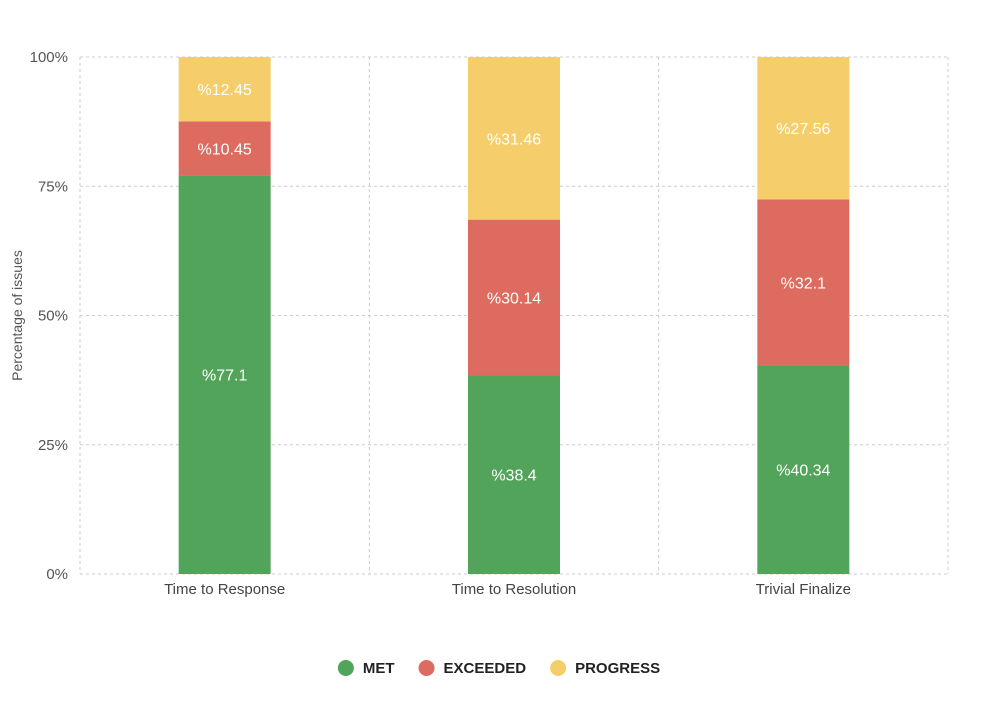 The width and height of the screenshot is (998, 705). I want to click on legend-label: MET, so click(379, 668).